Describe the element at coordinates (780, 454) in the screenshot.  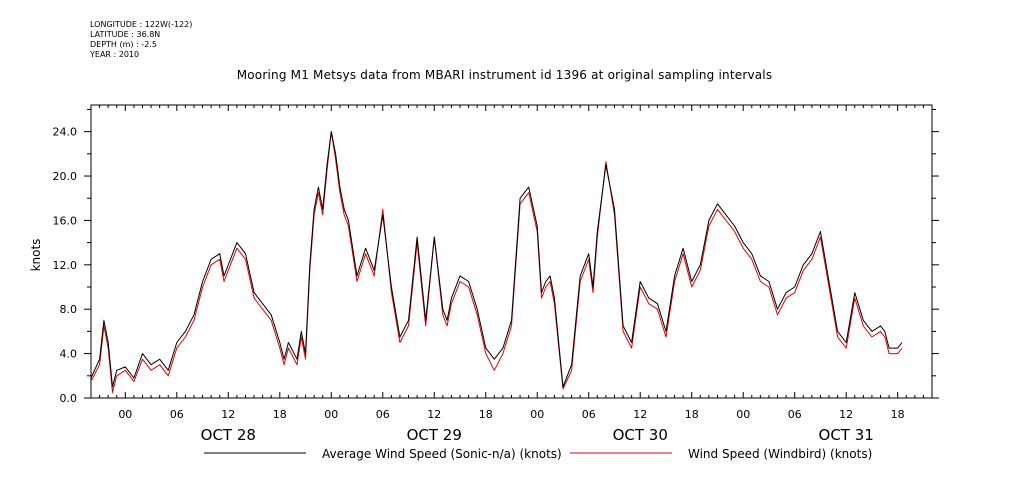
I see `legend-label-windbird: Wind Speed (Windbird) (knots)` at that location.